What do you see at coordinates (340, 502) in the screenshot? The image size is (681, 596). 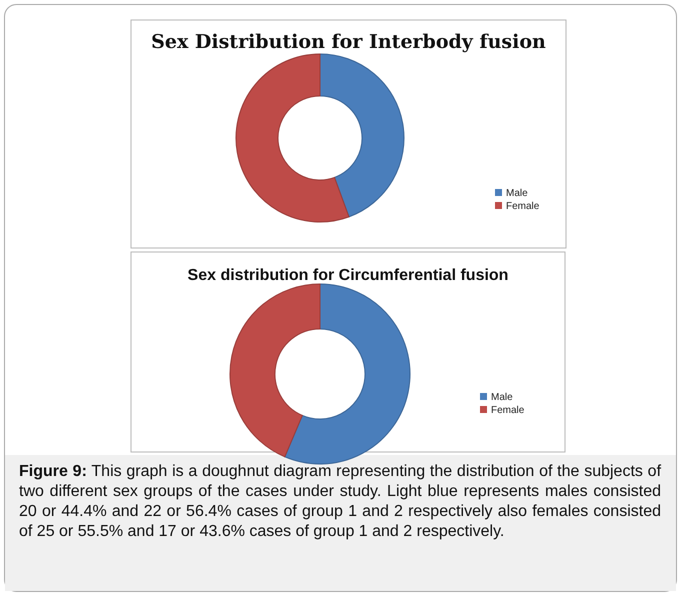 I see `caption: Figure 9: This graph is a doughnut diagram representing the distribution of the subjects of two different sex groups of the cases under study. Light blue represents males consisted 20 or 44.4% and 22 or 56.4% cases of group 1 and 2 respectively also females consisted of 25 or 55.5% and 17 or 43.6% cases of group 1 and 2 respectively.` at bounding box center [340, 502].